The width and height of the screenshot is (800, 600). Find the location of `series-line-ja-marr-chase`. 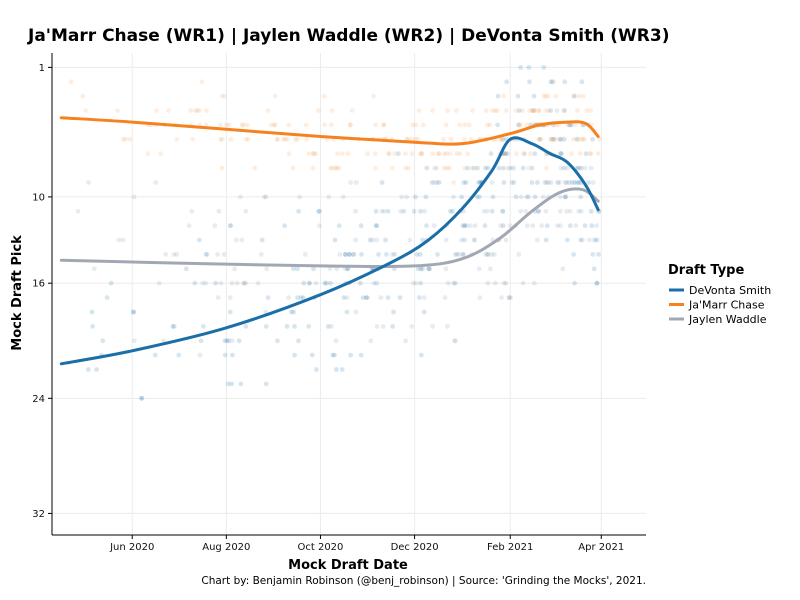

series-line-ja-marr-chase is located at coordinates (329, 131).